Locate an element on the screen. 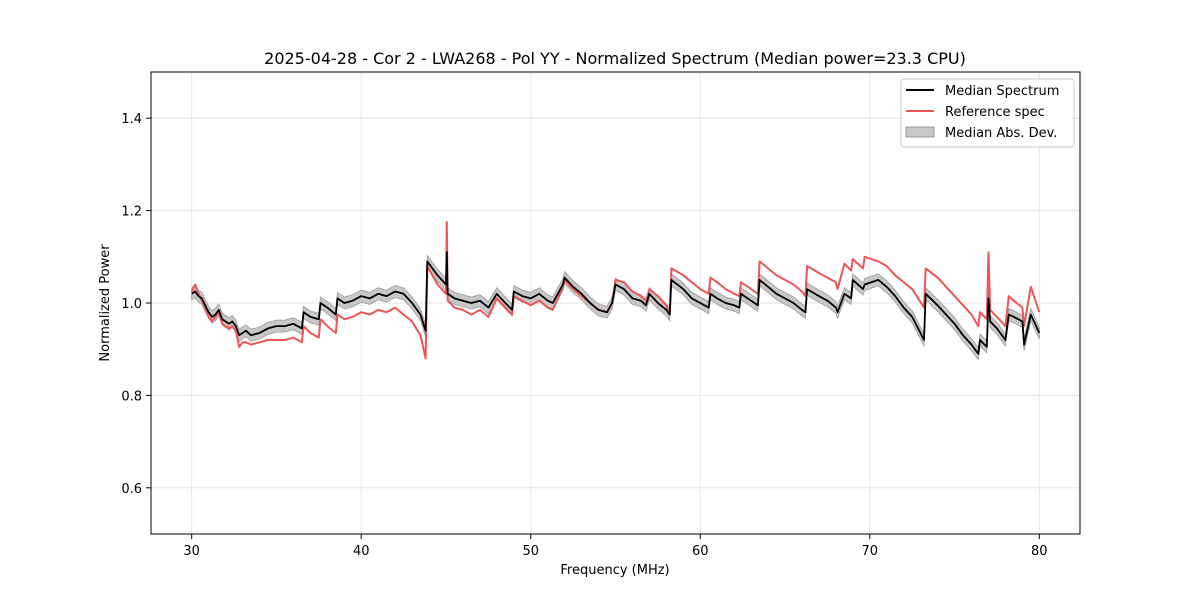  y-tick-label: 1.0 is located at coordinates (131, 304).